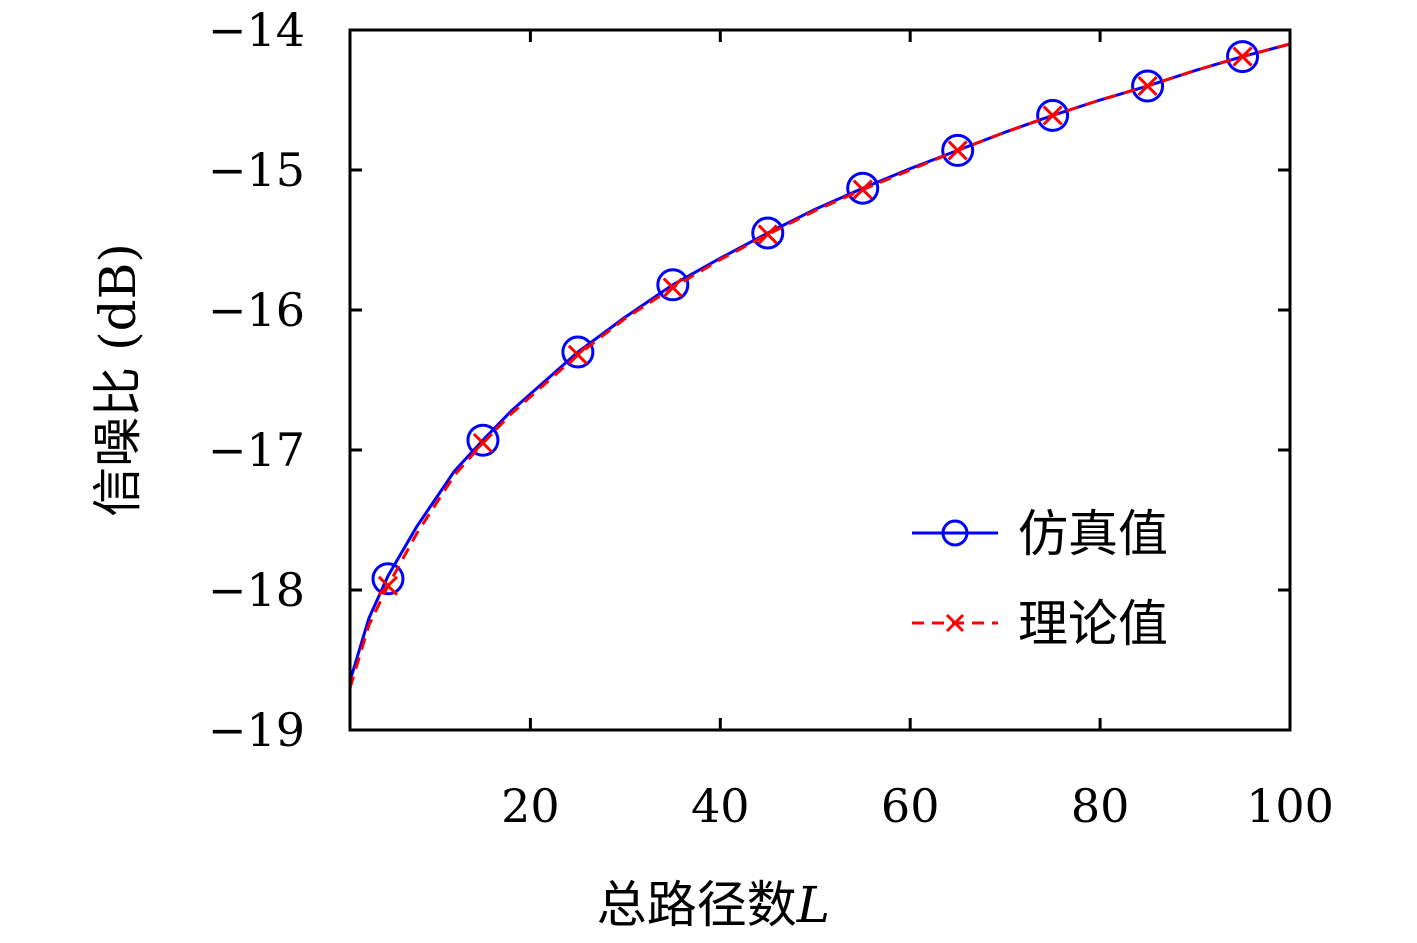  What do you see at coordinates (1100, 806) in the screenshot?
I see `x-tick-label: 80` at bounding box center [1100, 806].